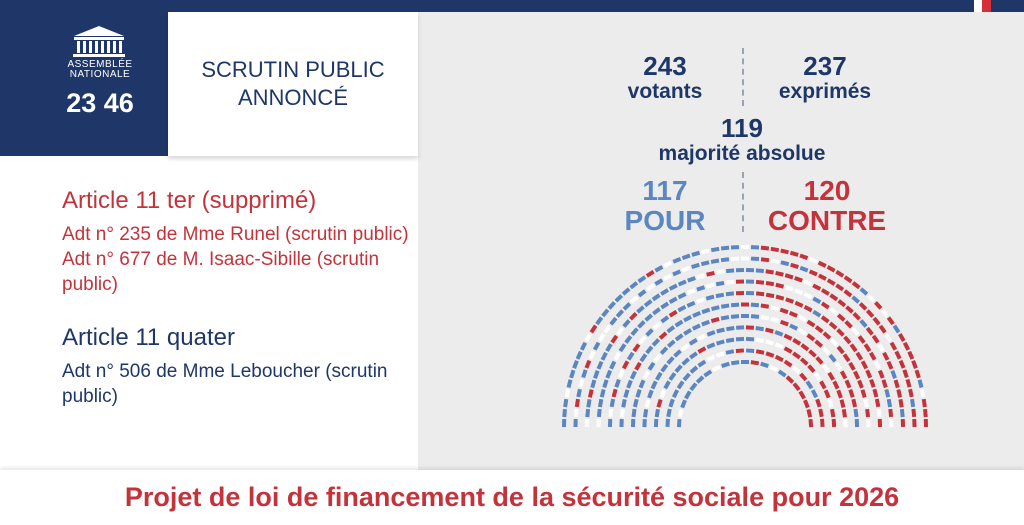 Image resolution: width=1024 pixels, height=525 pixels. I want to click on amendment: Adt n° 235 de Mme Runel (scrutin public), so click(235, 234).